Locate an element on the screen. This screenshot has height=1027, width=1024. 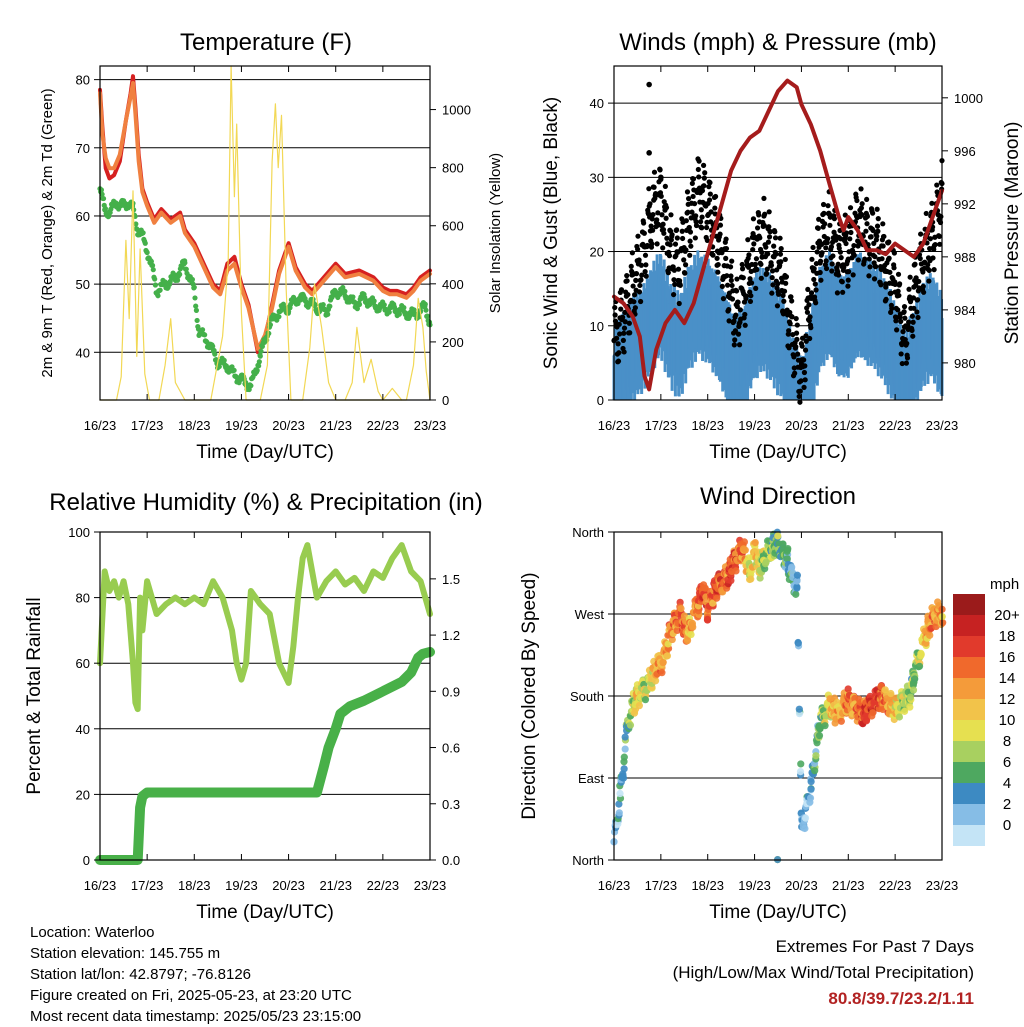
chart-2-ytick-label: 40 is located at coordinates (83, 729).